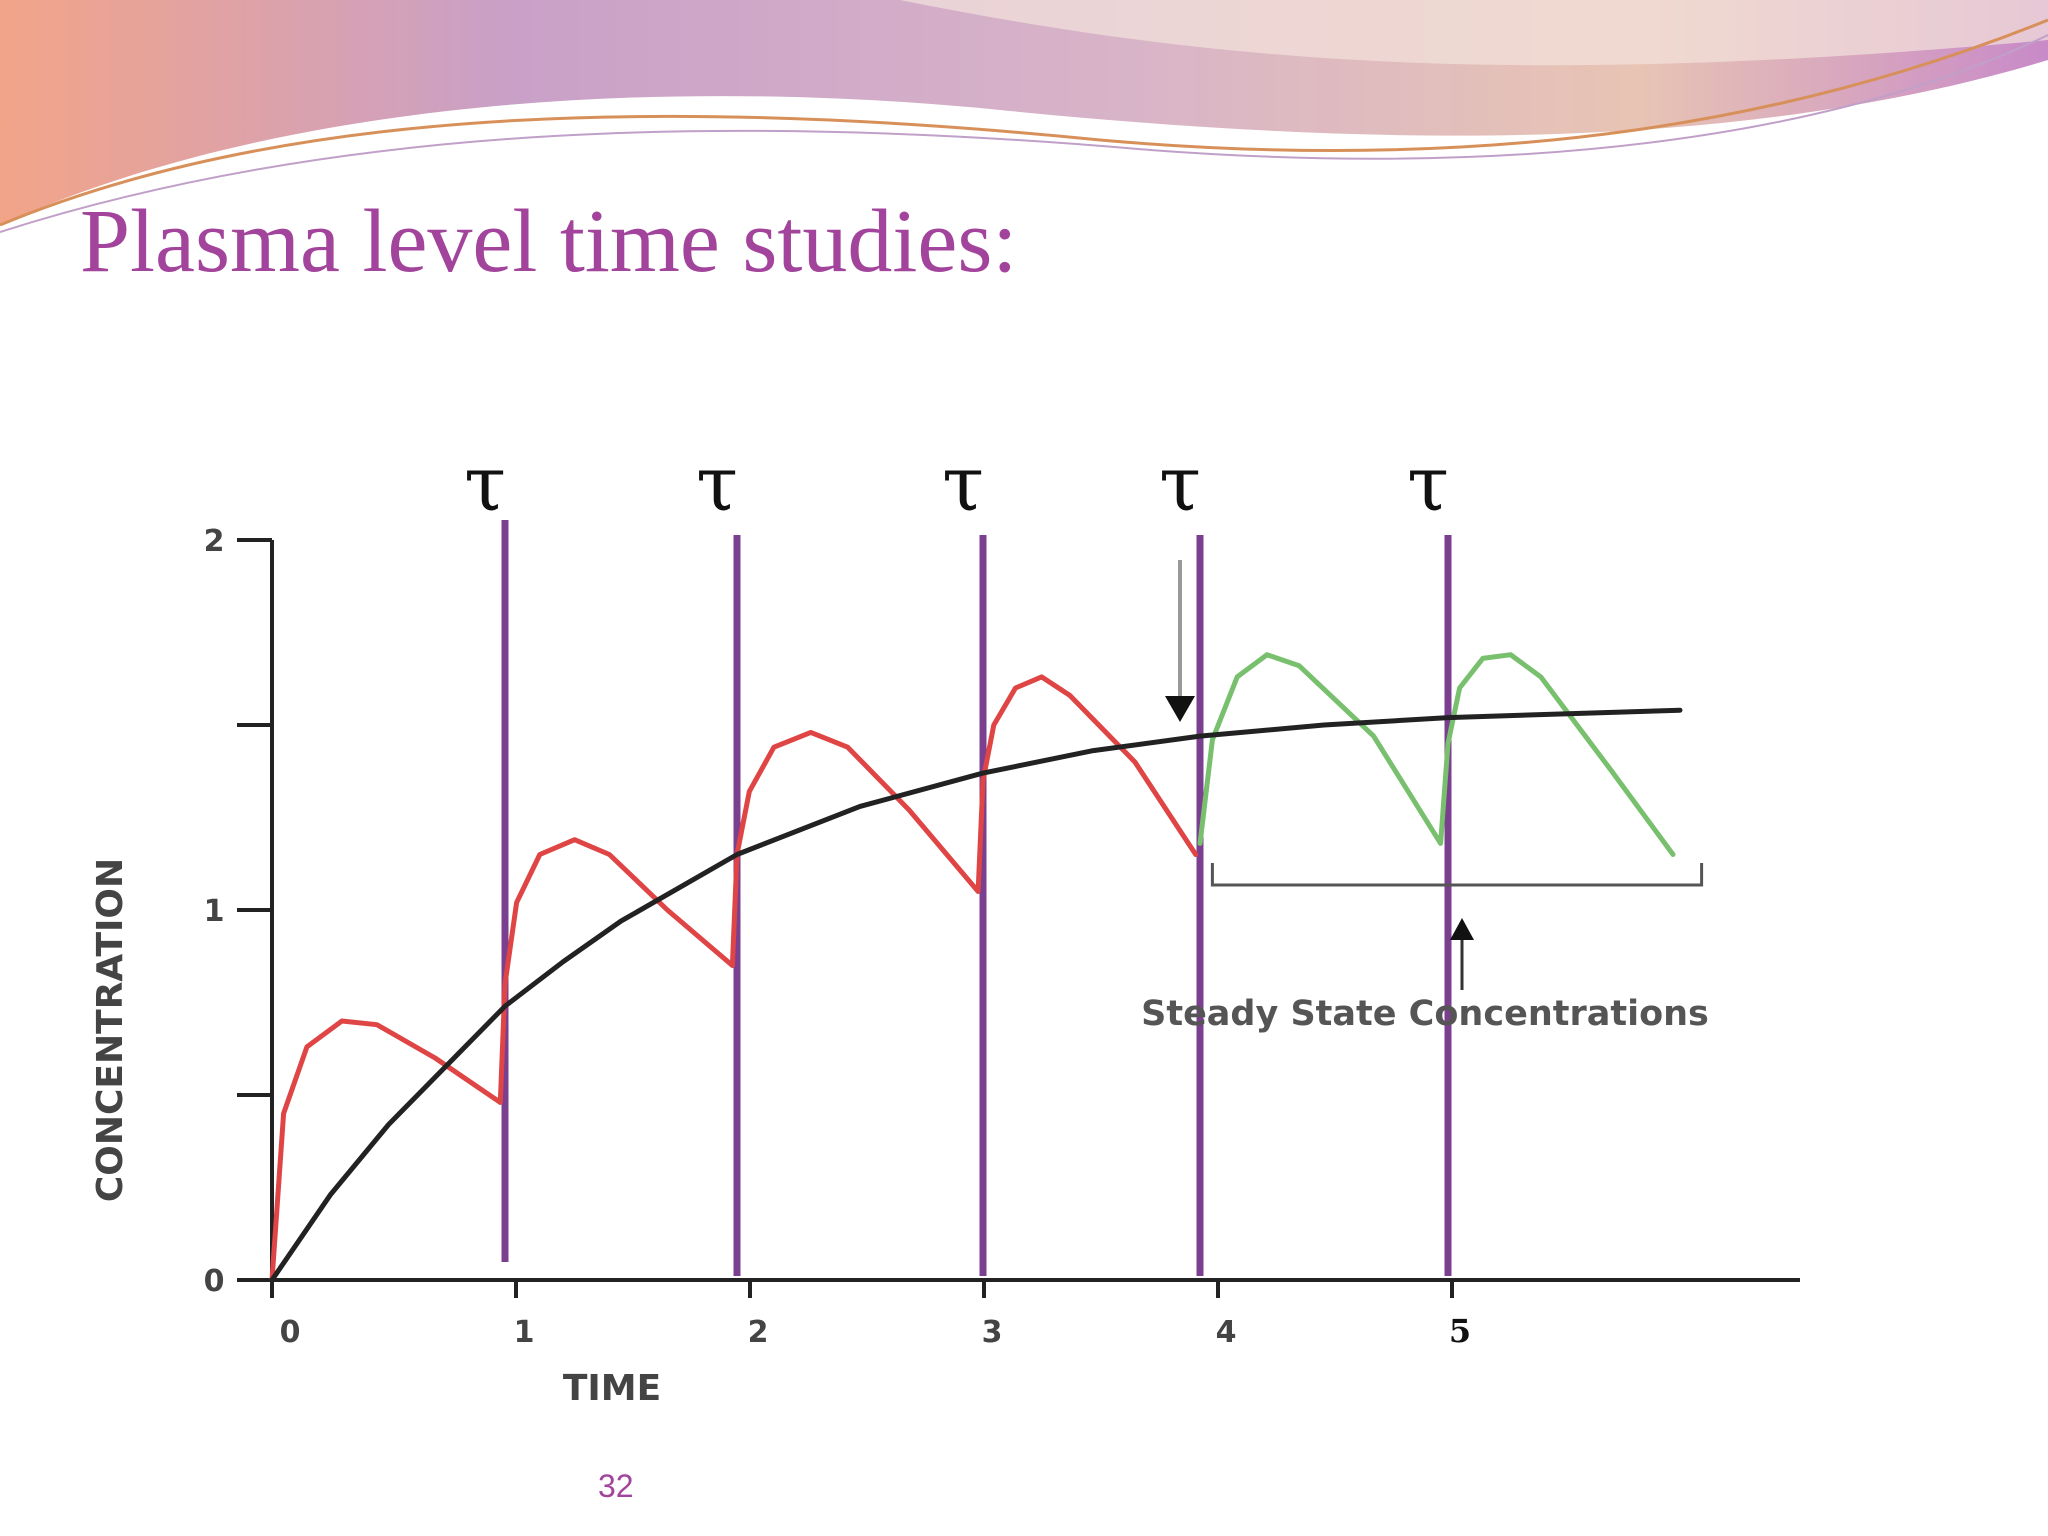  What do you see at coordinates (1226, 1332) in the screenshot?
I see `x-tick-label-4: 4` at bounding box center [1226, 1332].